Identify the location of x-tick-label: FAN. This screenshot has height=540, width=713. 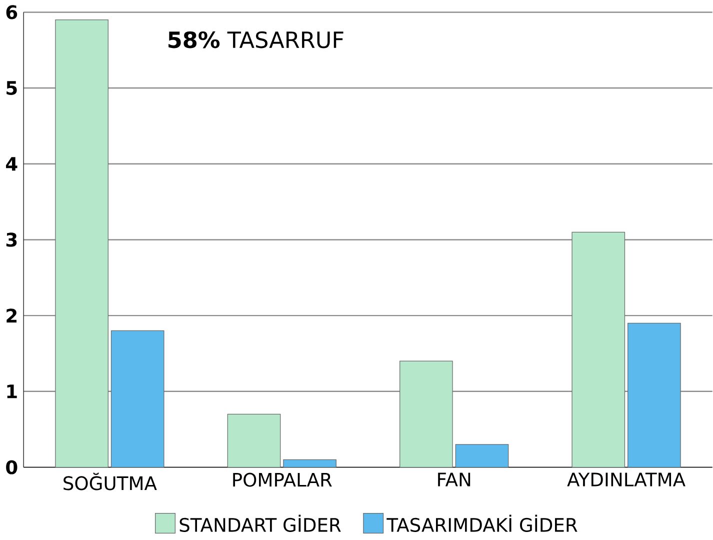
(454, 479).